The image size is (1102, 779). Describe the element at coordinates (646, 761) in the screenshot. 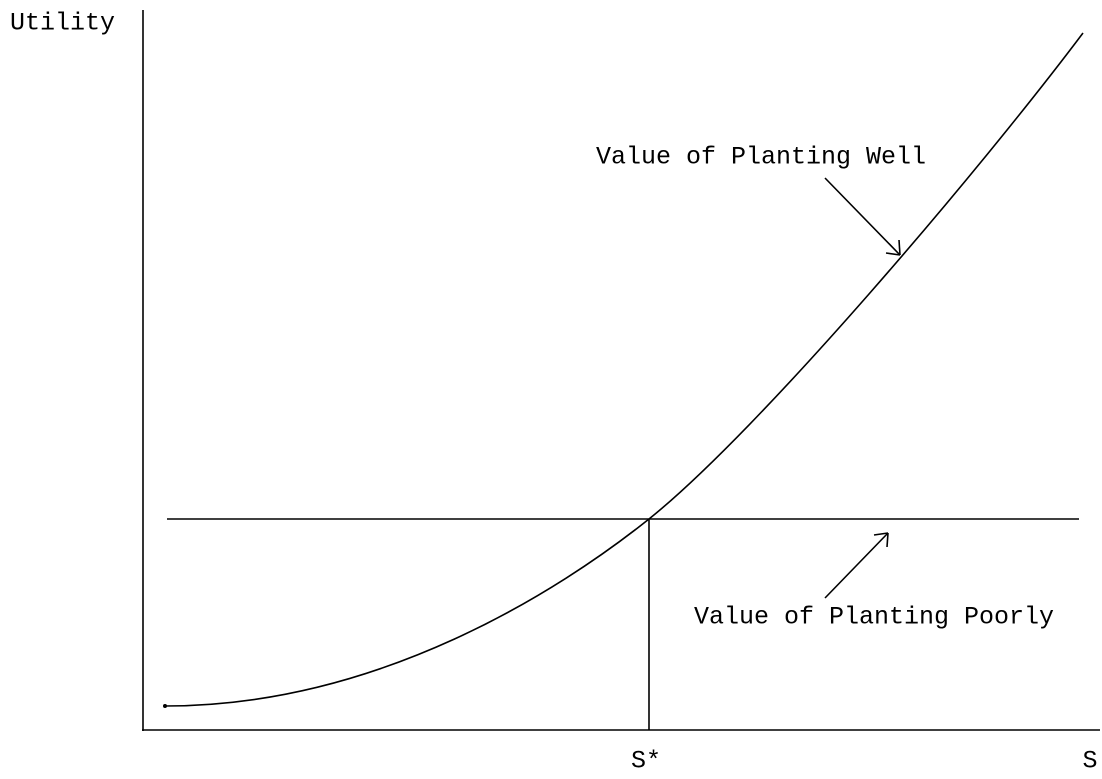

I see `x-marker-label: S*` at that location.